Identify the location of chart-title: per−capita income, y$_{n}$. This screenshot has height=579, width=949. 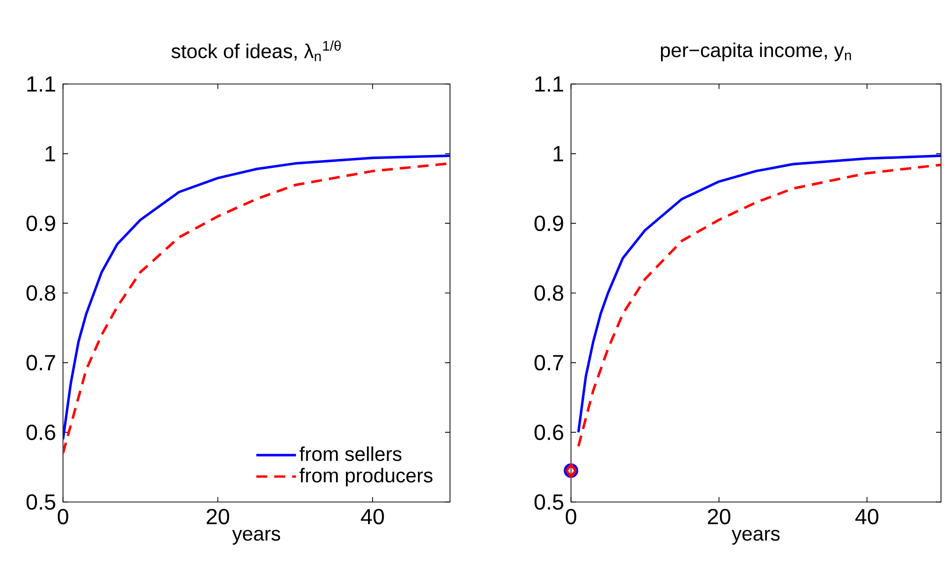
(755, 52).